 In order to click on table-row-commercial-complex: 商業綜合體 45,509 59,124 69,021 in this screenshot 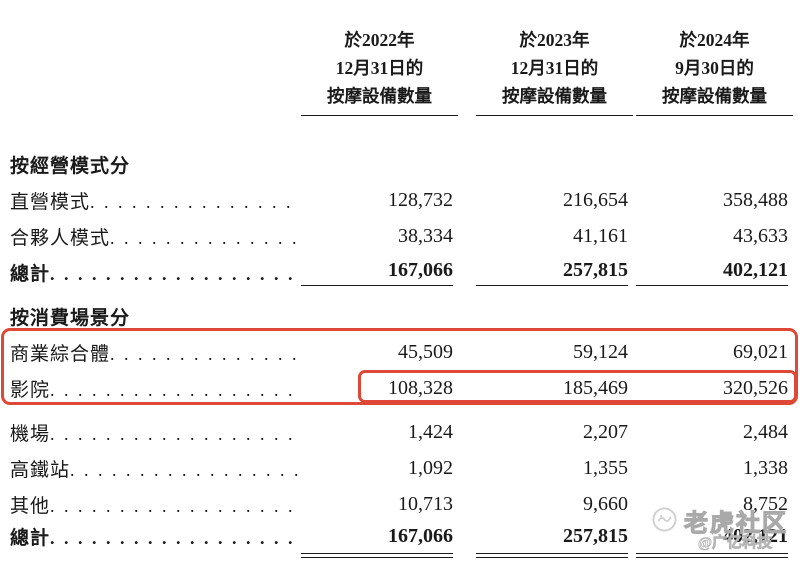, I will do `click(401, 352)`.